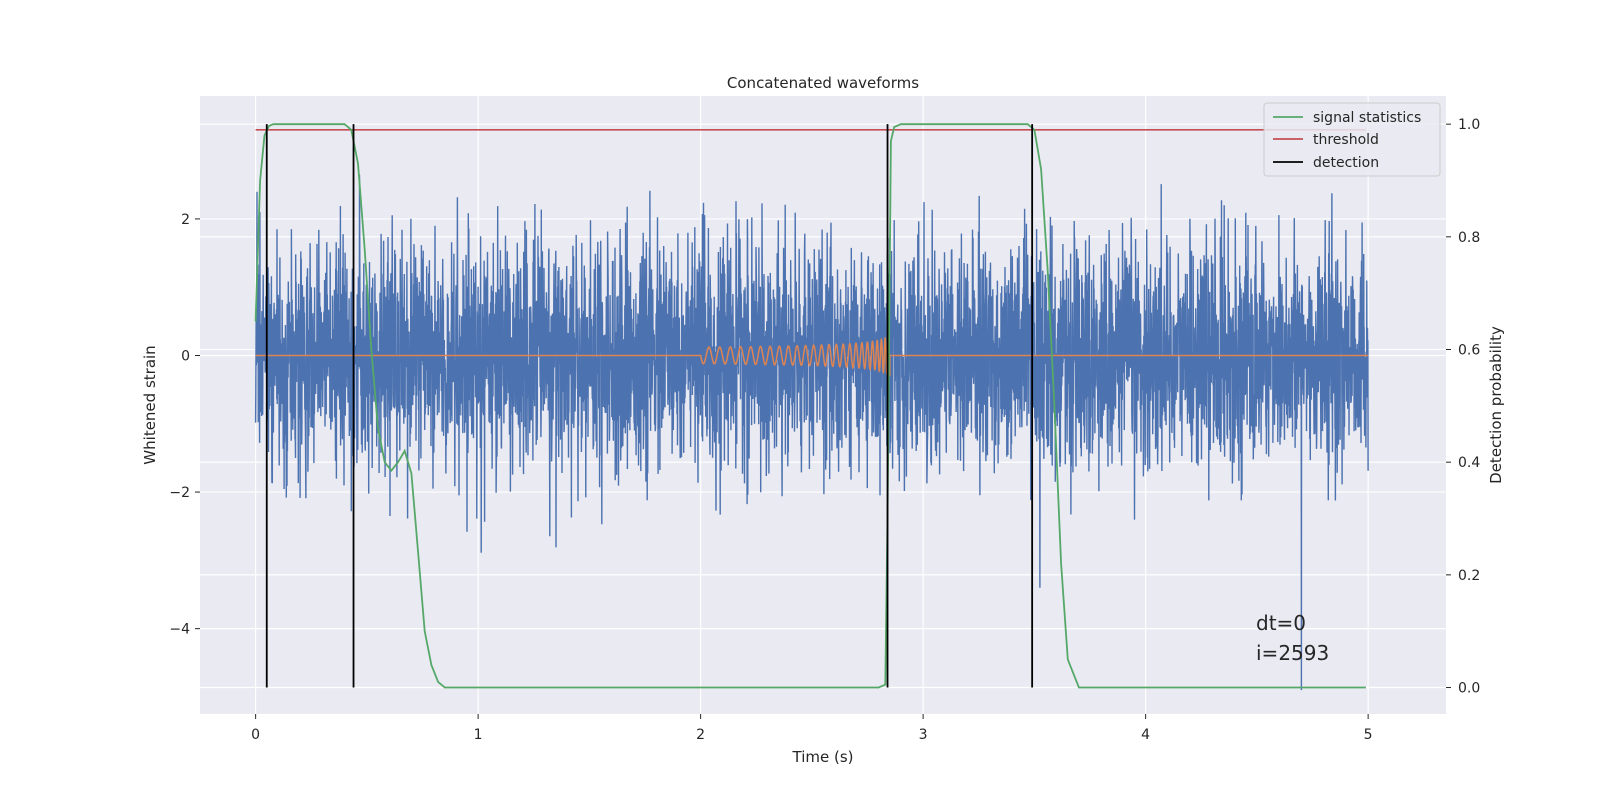 This screenshot has height=800, width=1600. Describe the element at coordinates (185, 356) in the screenshot. I see `y-tick-label-left: 0` at that location.